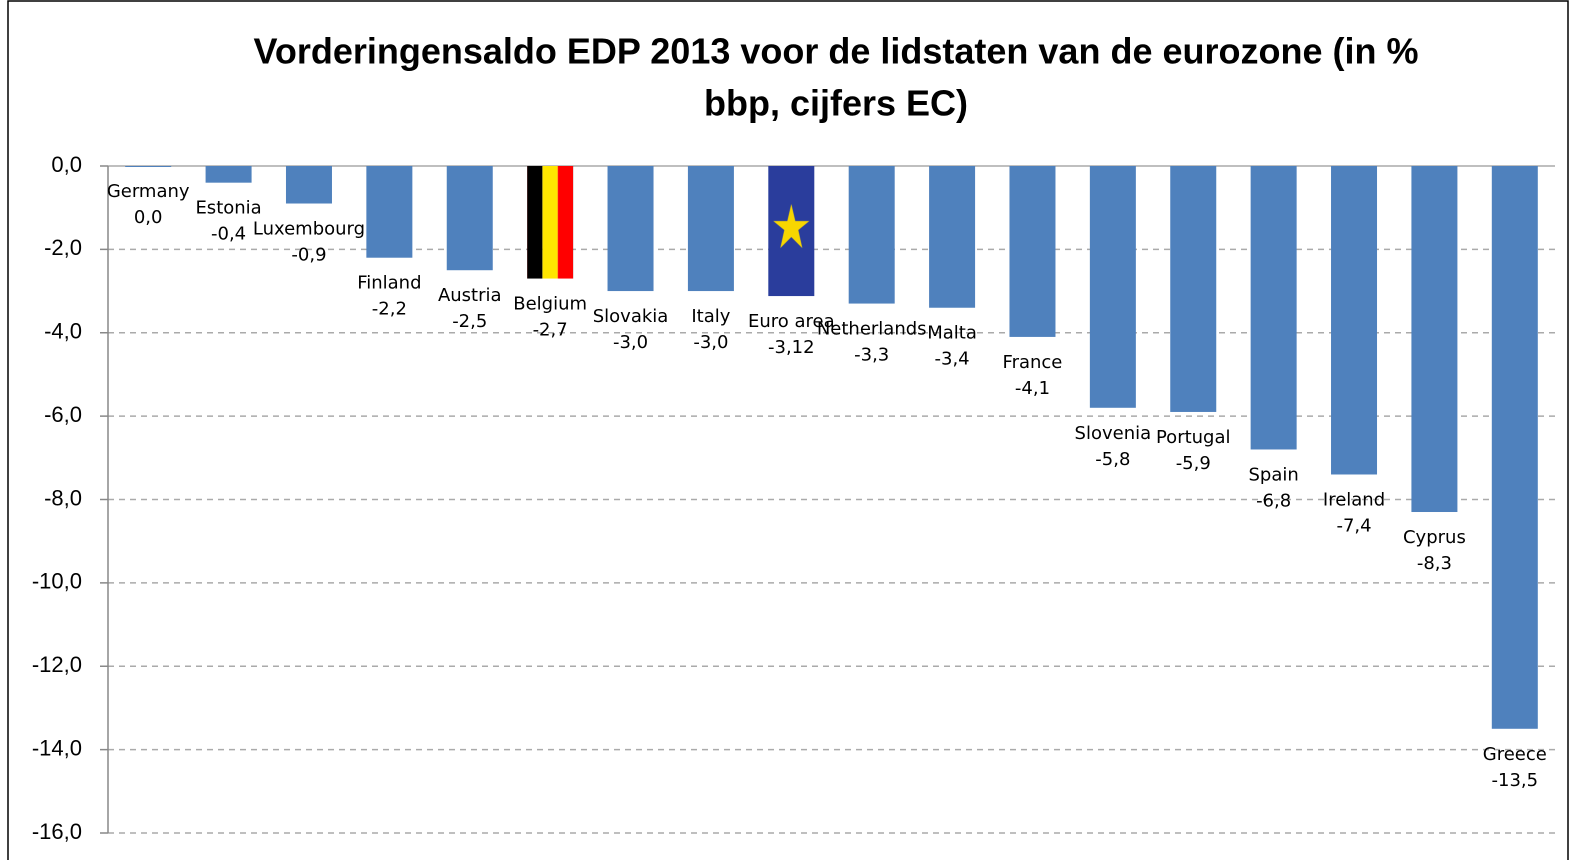  I want to click on category-label: Slovakia, so click(631, 316).